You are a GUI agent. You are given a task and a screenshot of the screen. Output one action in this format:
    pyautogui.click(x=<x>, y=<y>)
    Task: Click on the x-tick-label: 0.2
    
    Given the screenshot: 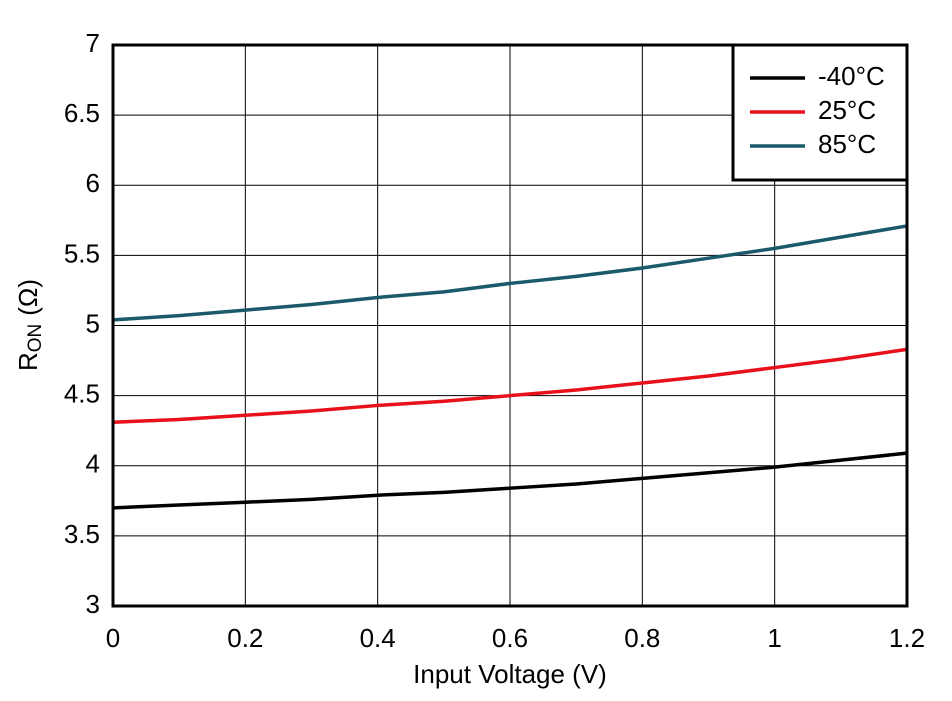 What is the action you would take?
    pyautogui.click(x=245, y=638)
    